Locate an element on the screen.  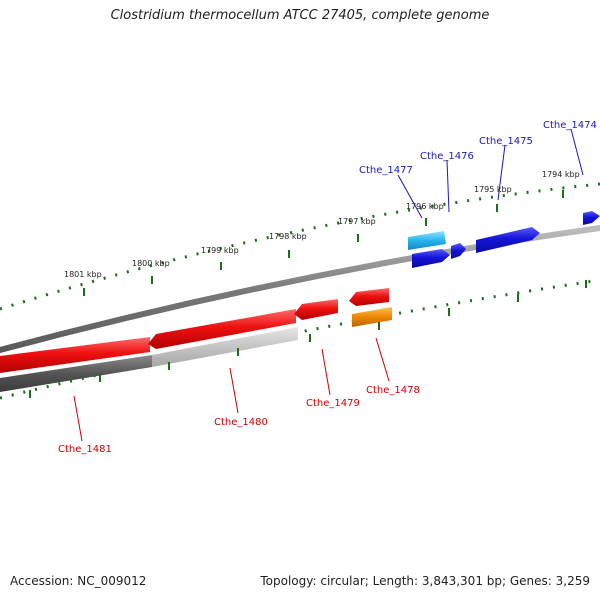
gc-segment-light is located at coordinates (225, 347).